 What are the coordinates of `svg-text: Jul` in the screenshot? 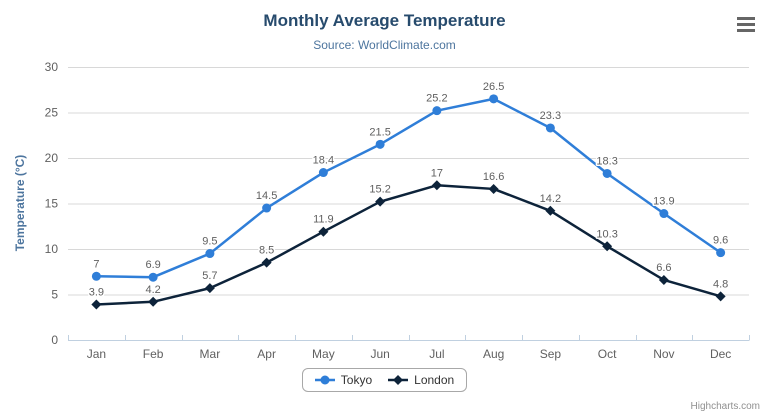 It's located at (436, 354).